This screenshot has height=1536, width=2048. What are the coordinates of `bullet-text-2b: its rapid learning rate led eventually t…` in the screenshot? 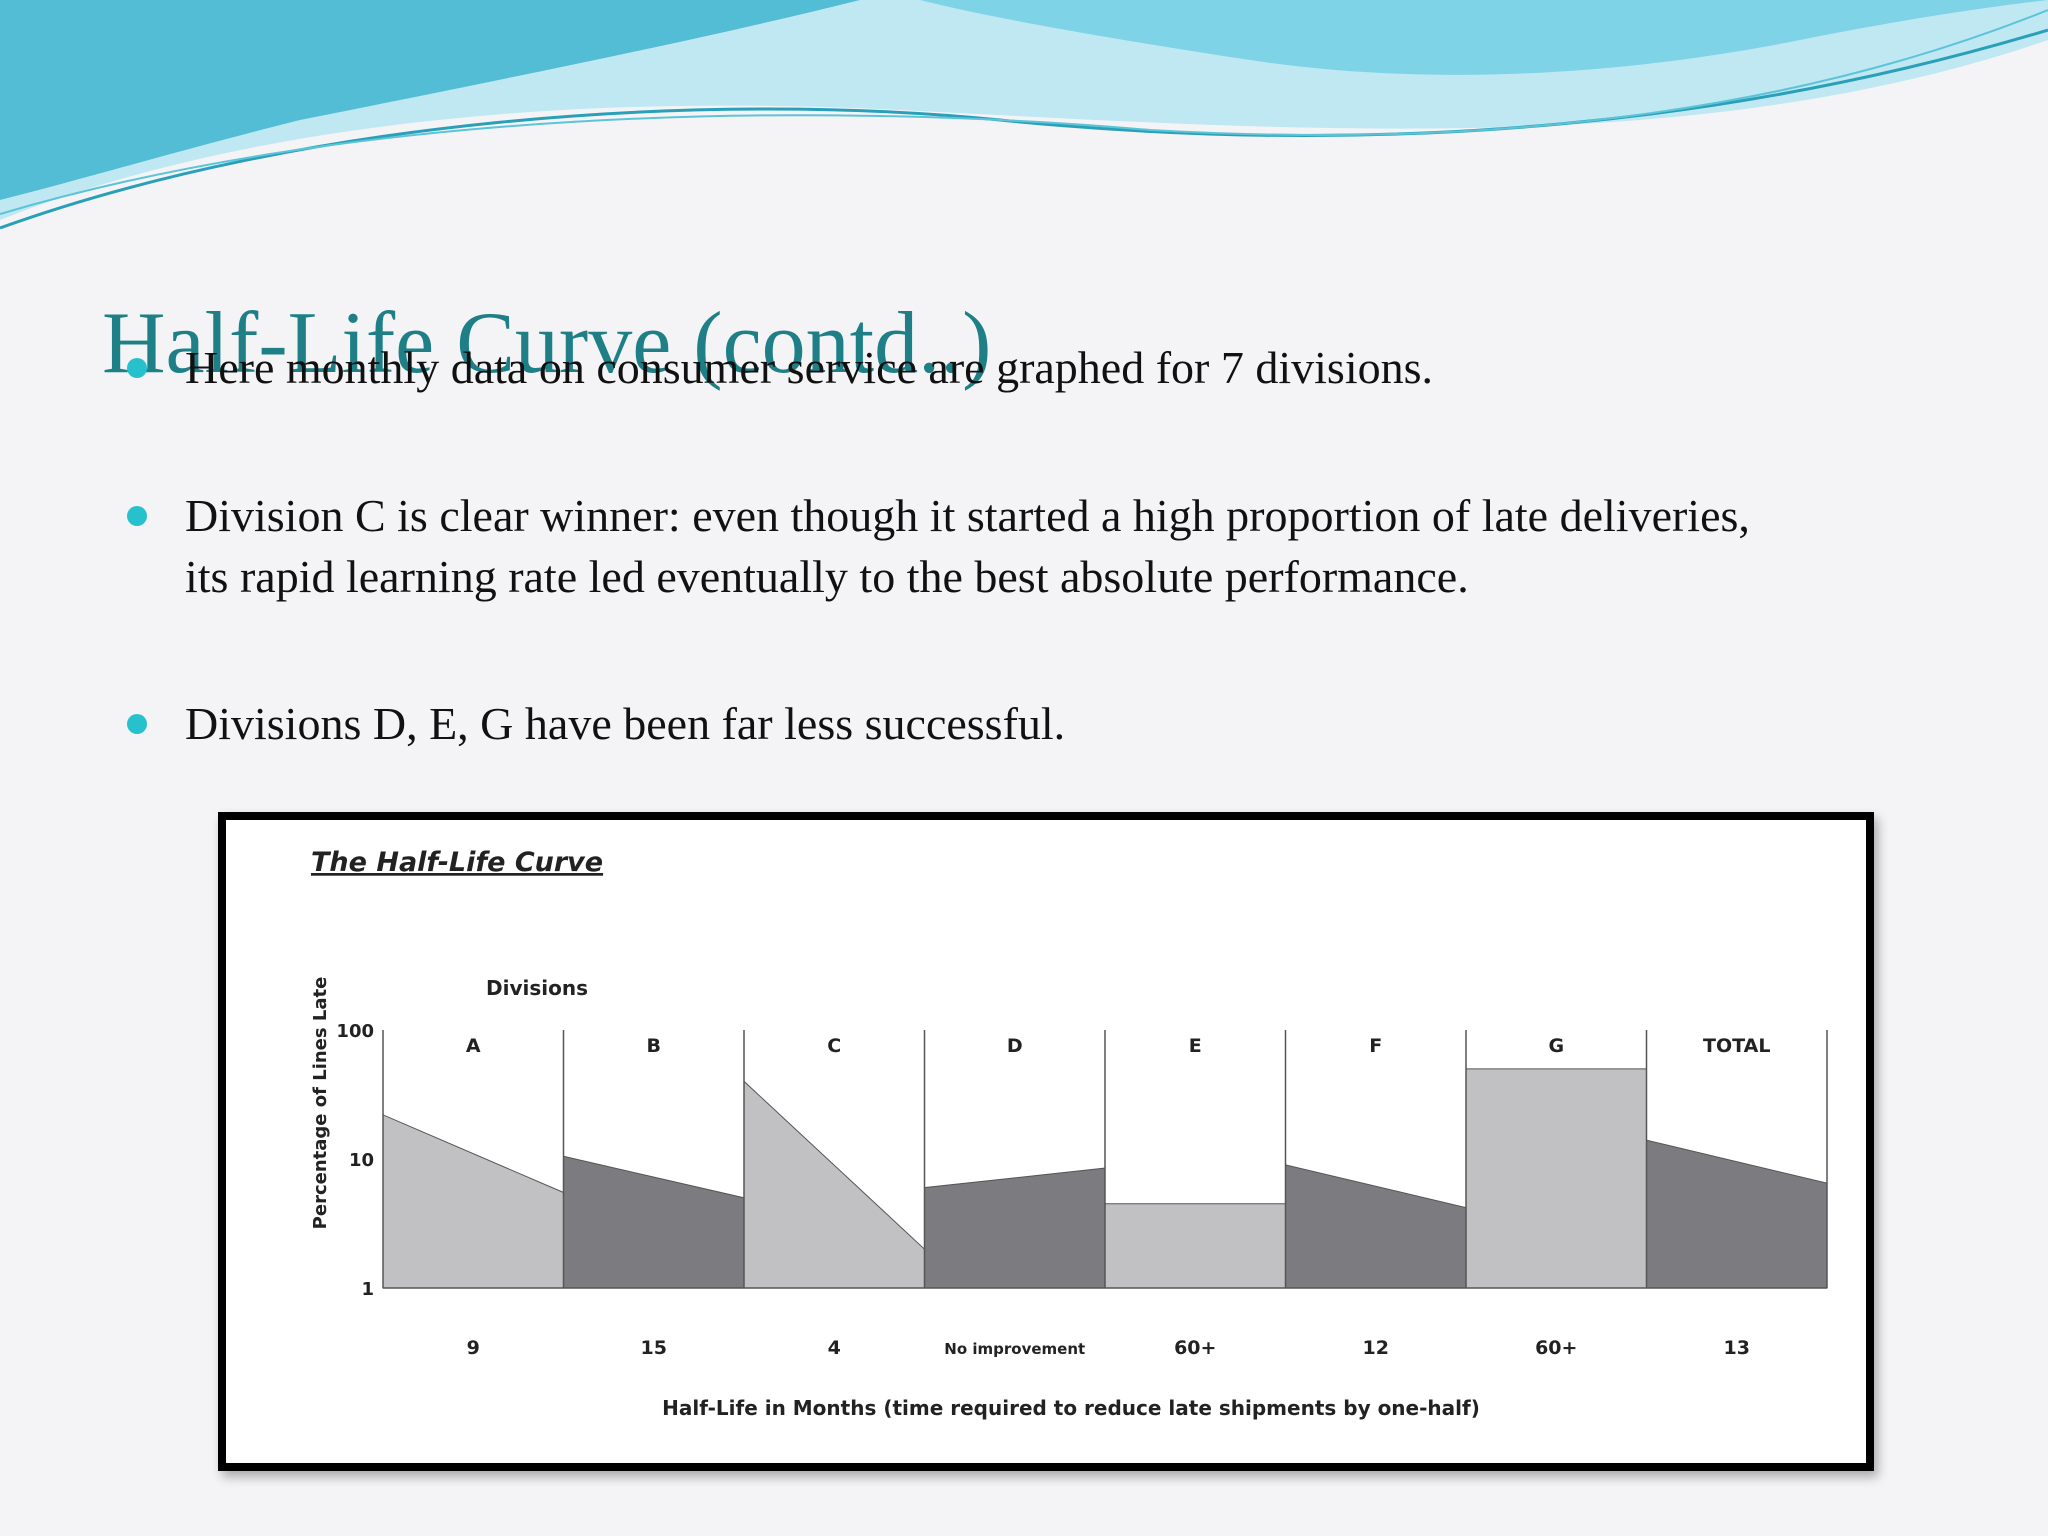 It's located at (827, 576).